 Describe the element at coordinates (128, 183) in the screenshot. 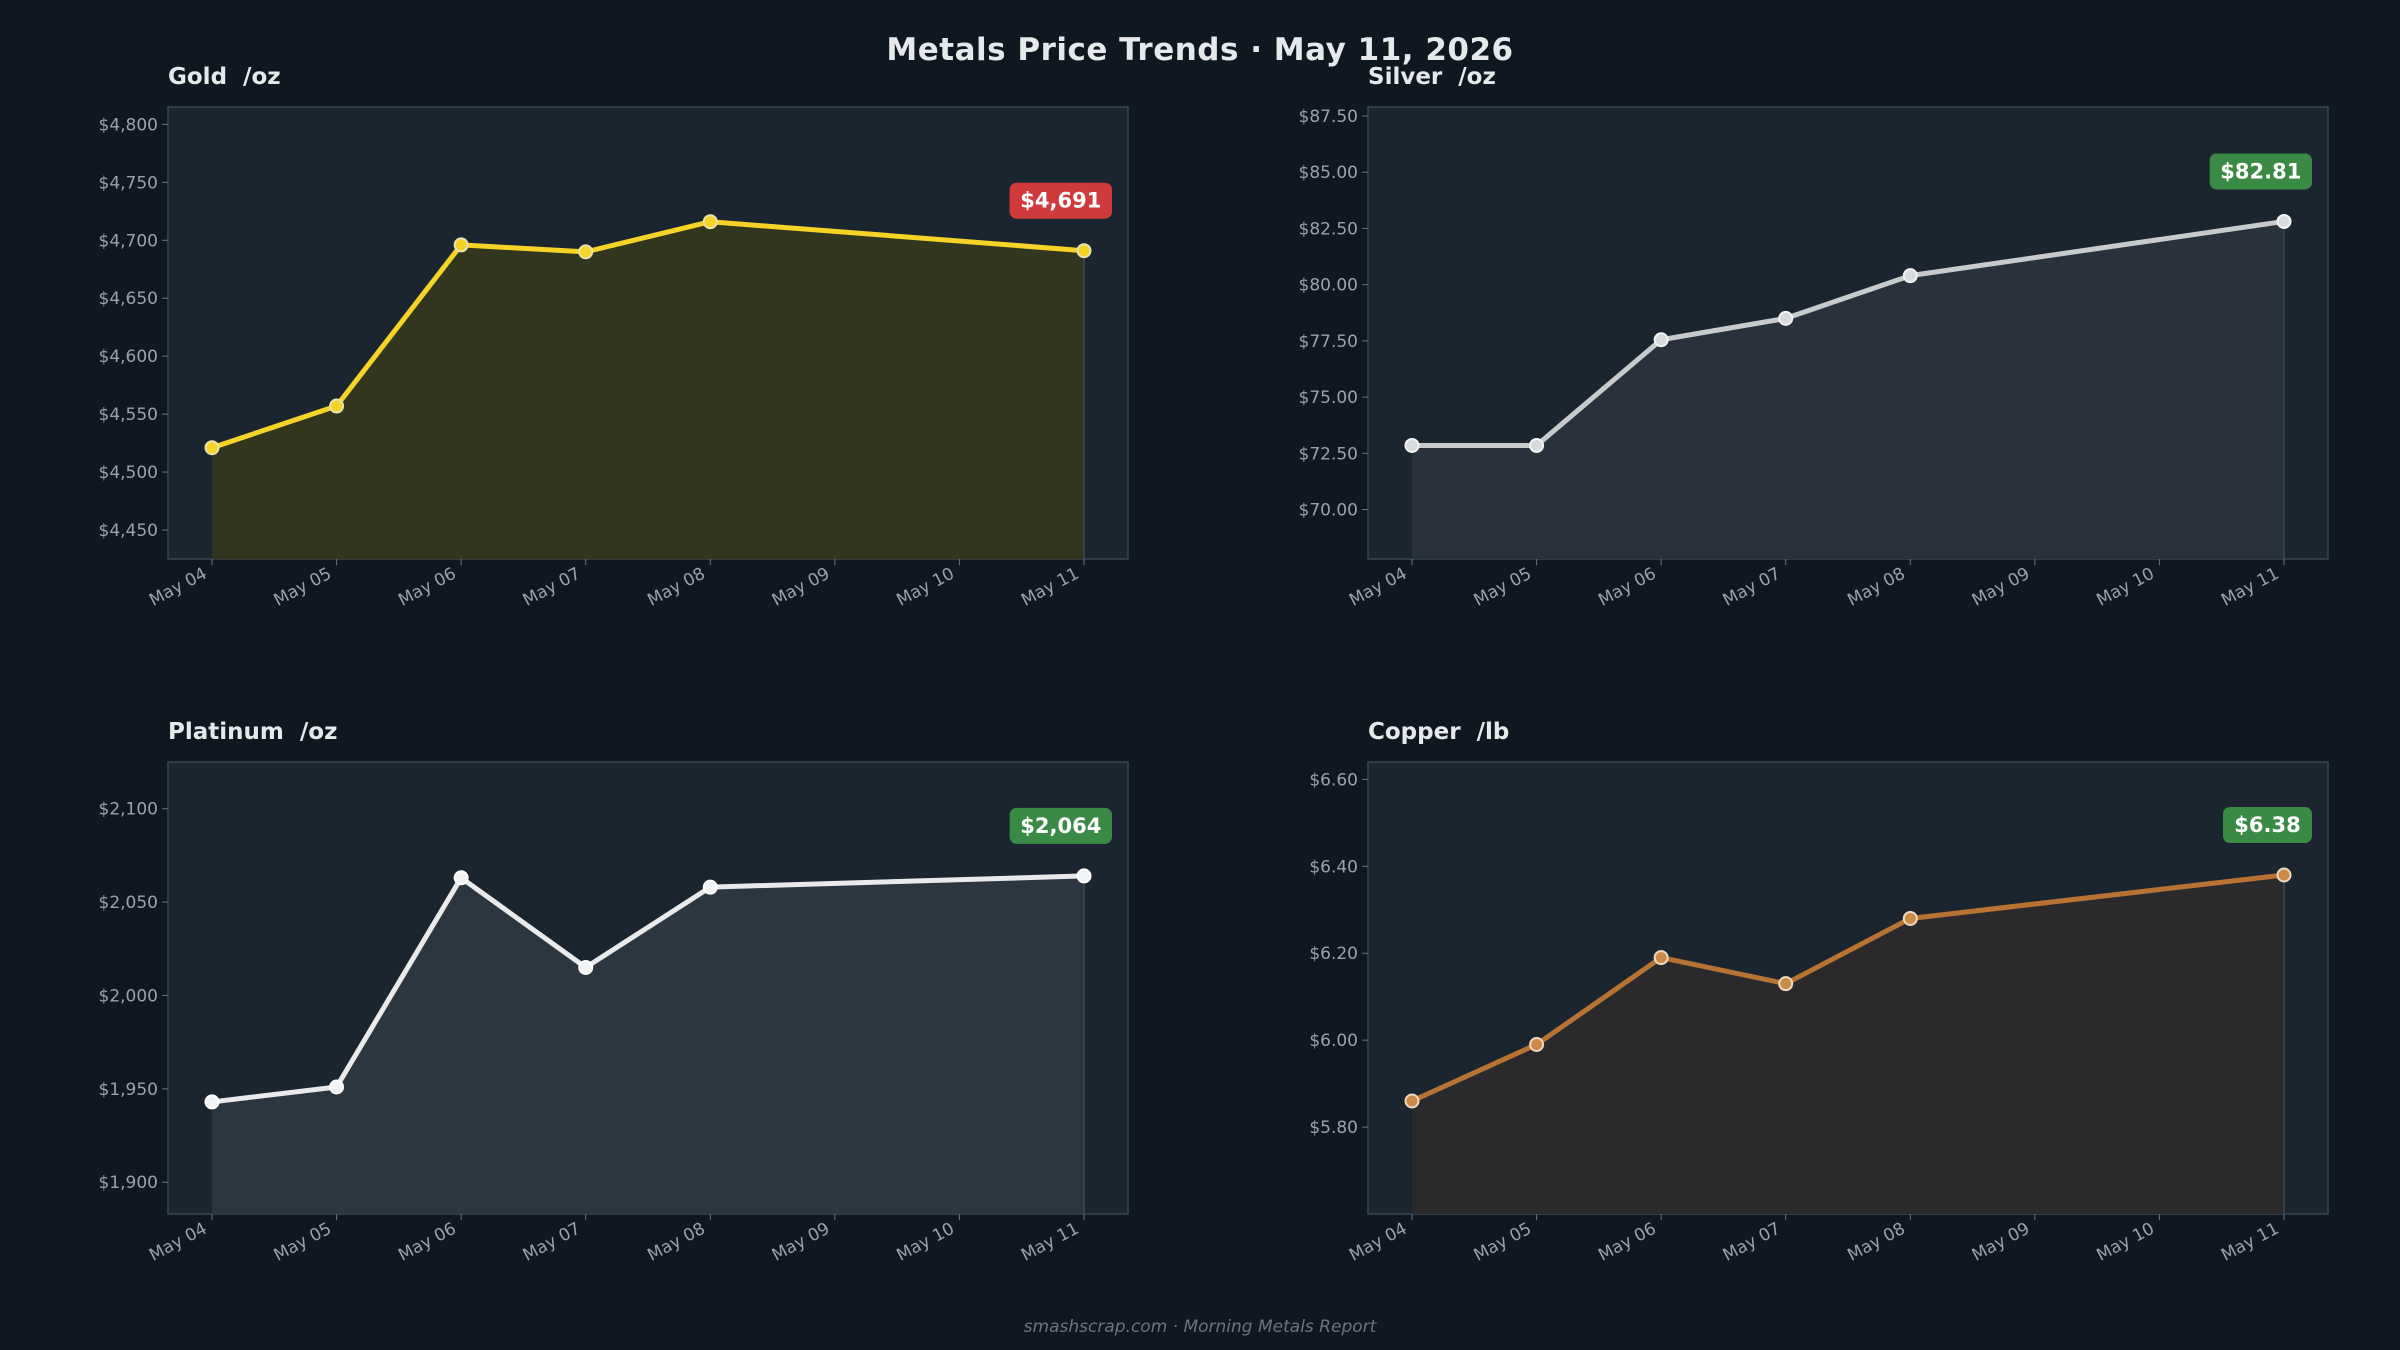

I see `y-tick-label: $4,750` at that location.